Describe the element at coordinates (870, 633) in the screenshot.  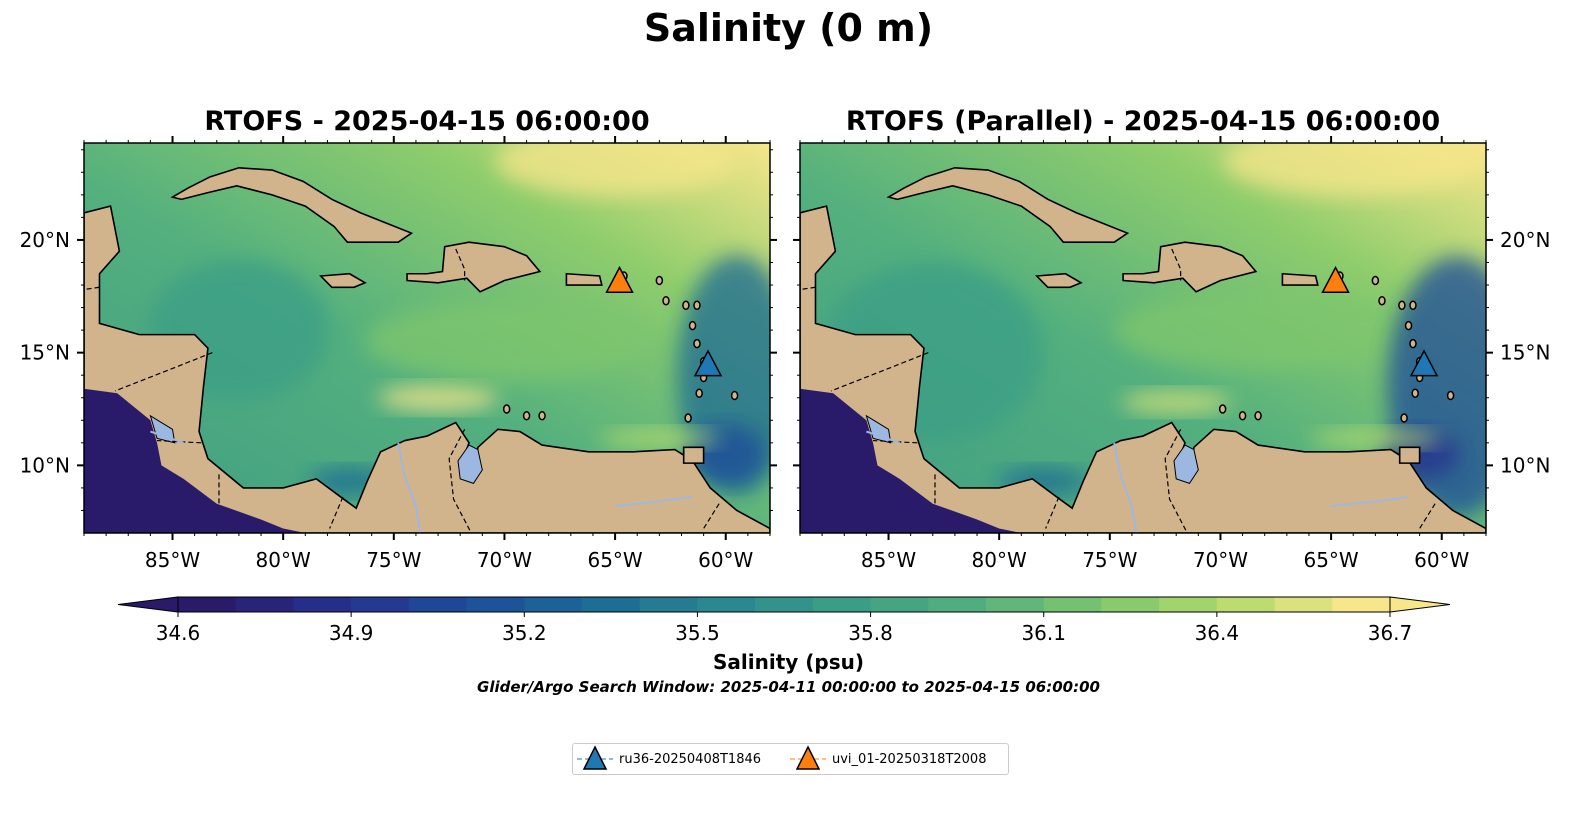
I see `colorbar-tick-label: 35.8` at that location.